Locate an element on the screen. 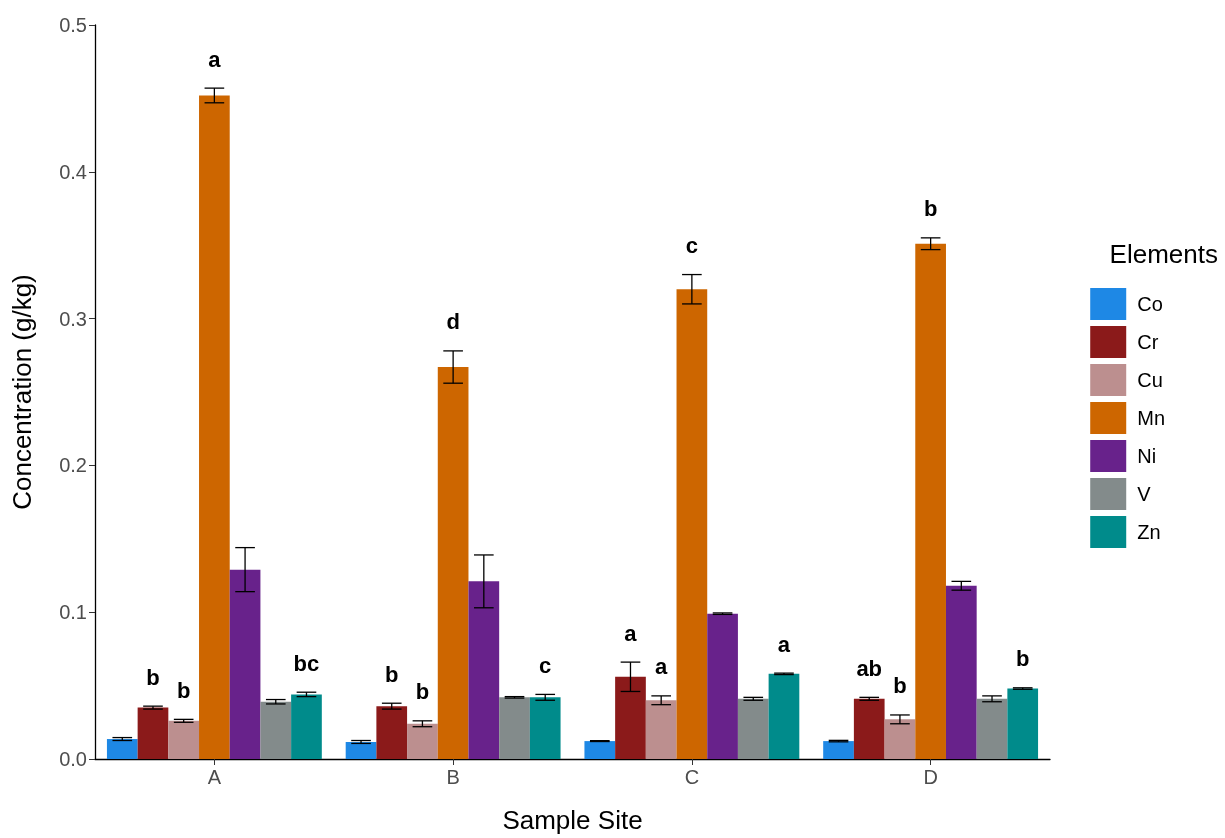  data-label: d is located at coordinates (453, 322).